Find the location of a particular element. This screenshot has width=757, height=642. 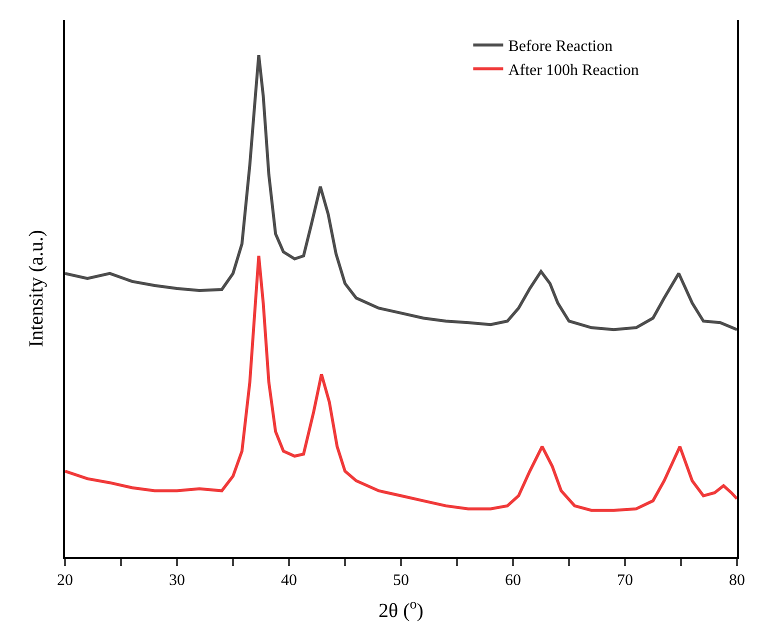

x-tick-label: 20 is located at coordinates (65, 580).